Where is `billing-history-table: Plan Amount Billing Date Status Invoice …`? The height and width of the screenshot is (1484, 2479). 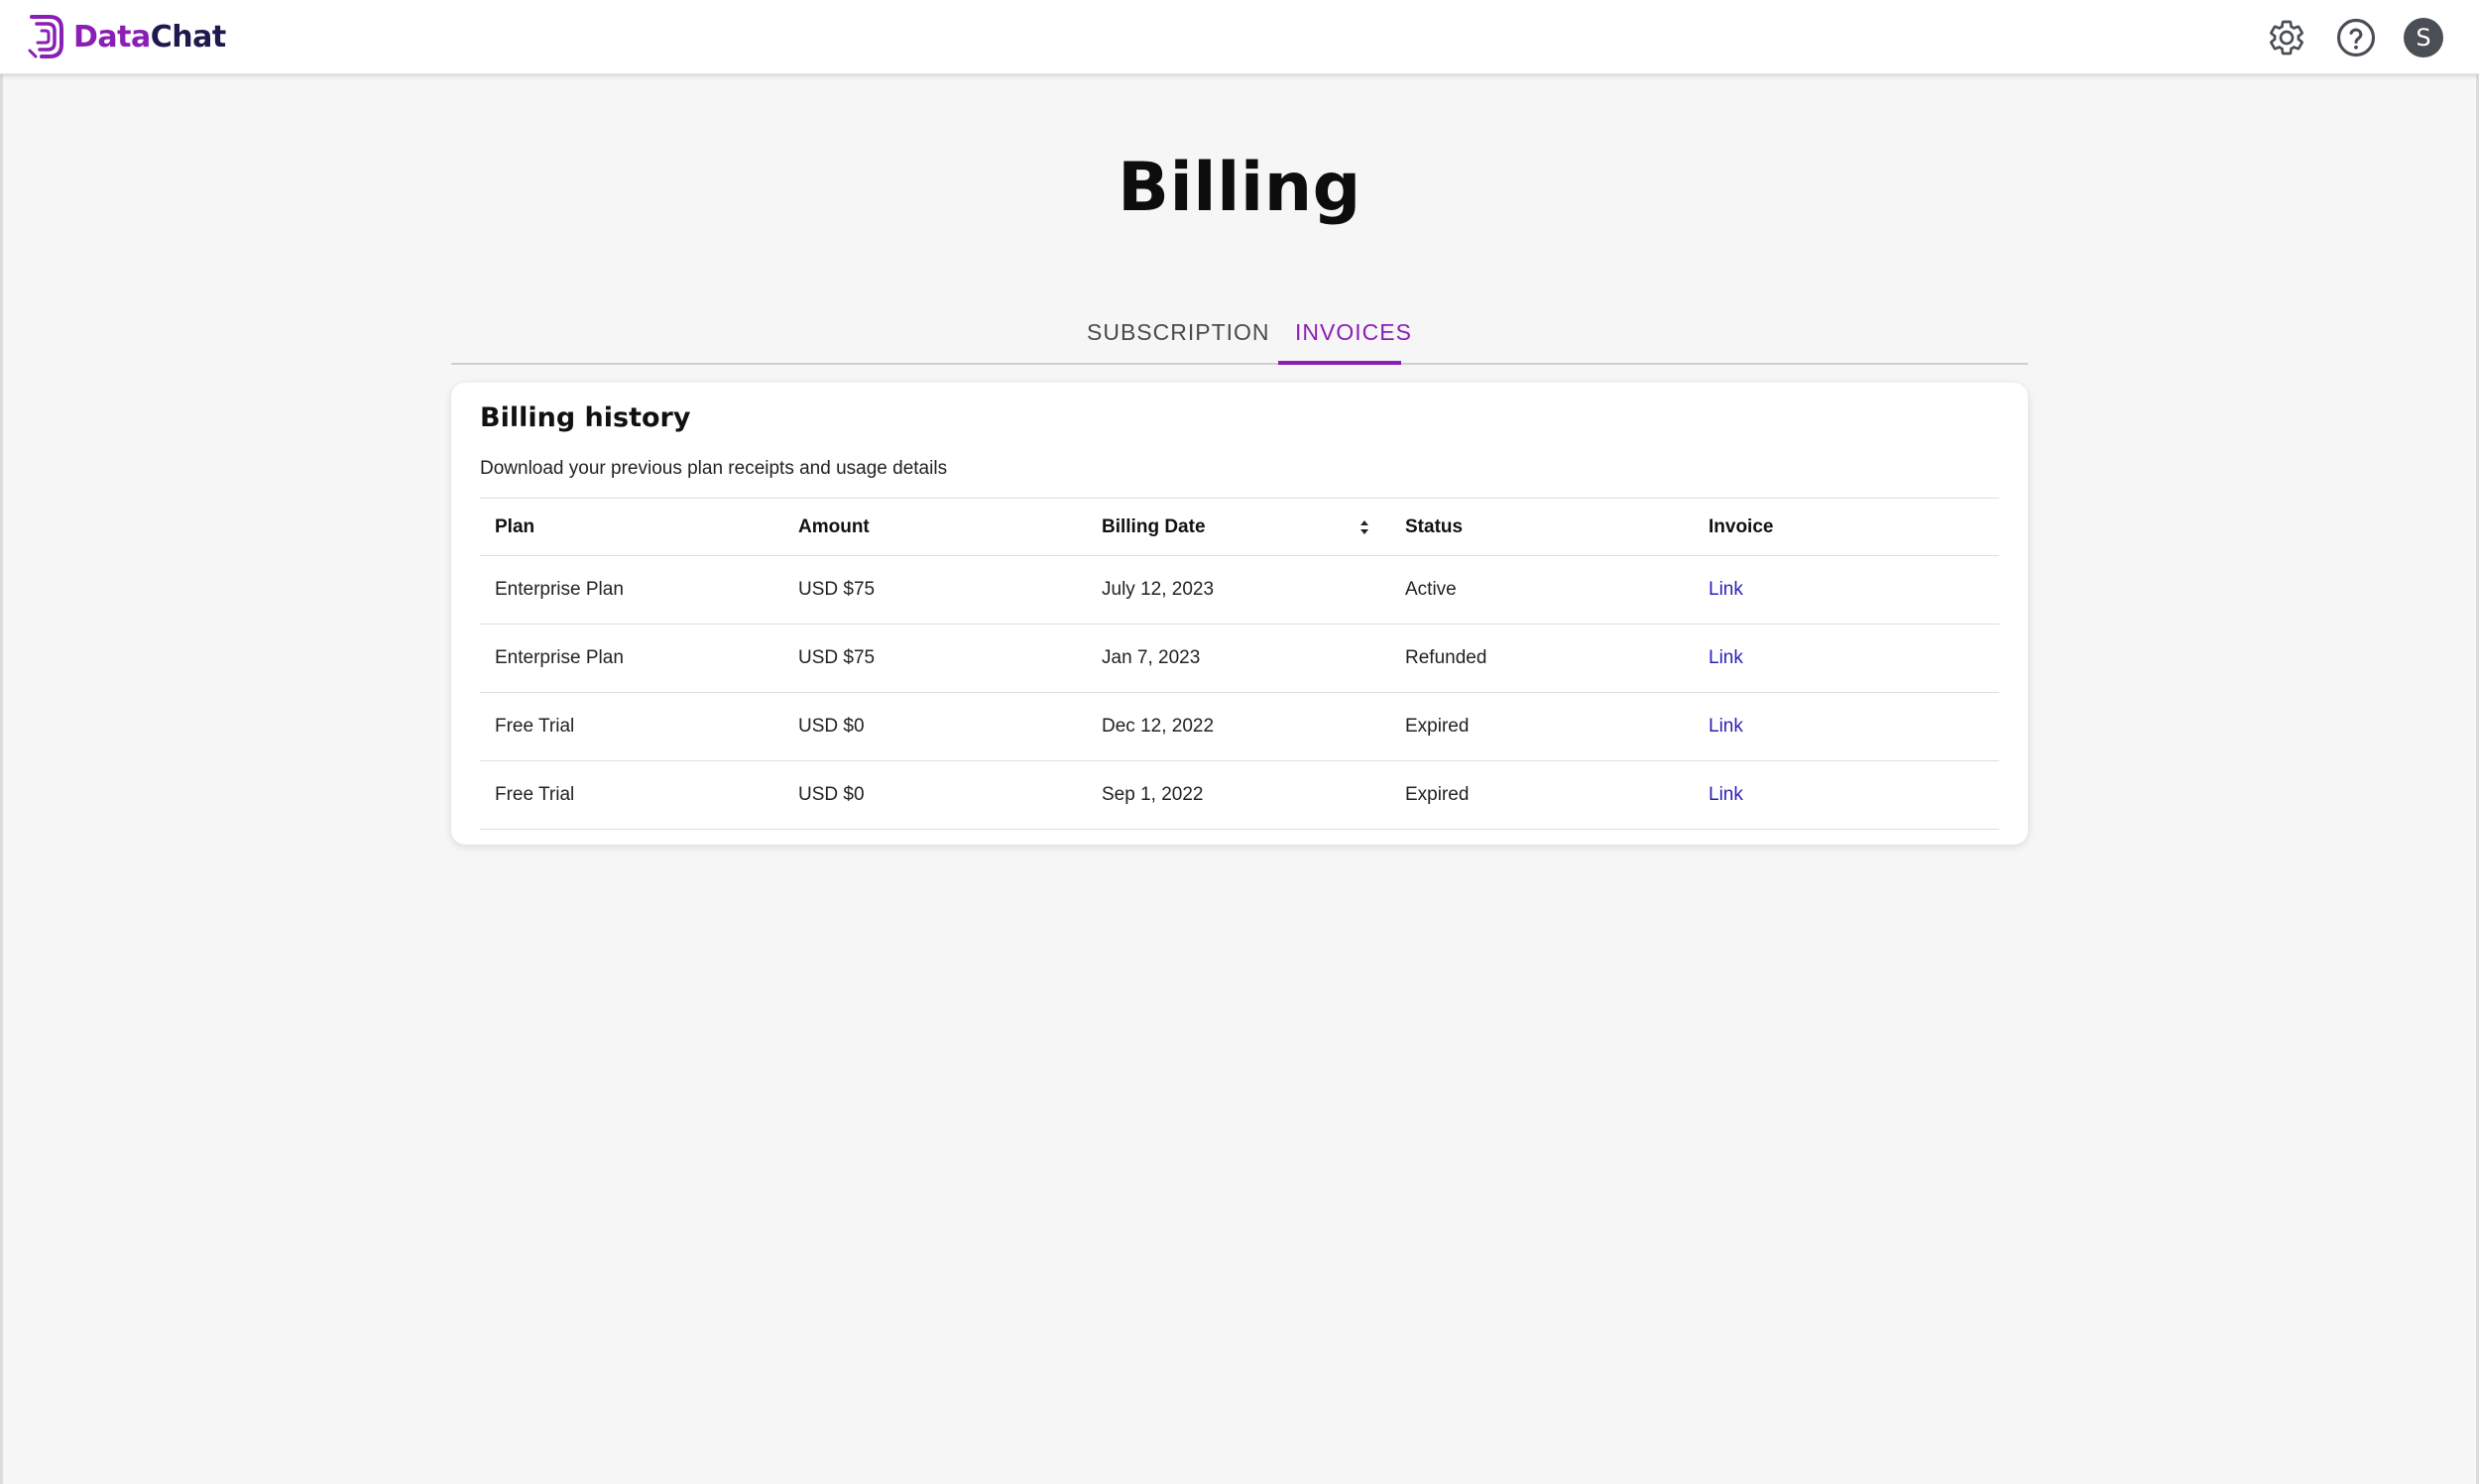 billing-history-table: Plan Amount Billing Date Status Invoice … is located at coordinates (1239, 664).